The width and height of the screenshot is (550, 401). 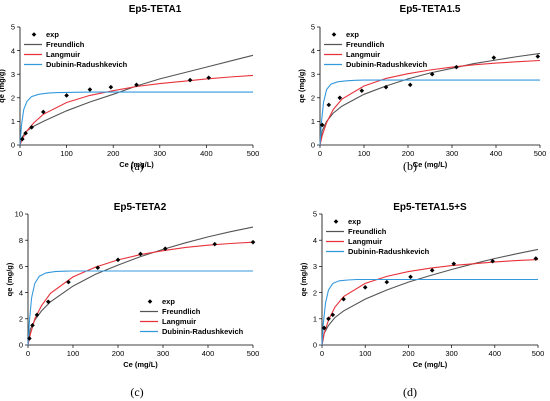 I want to click on panel-caption: (c), so click(x=136, y=392).